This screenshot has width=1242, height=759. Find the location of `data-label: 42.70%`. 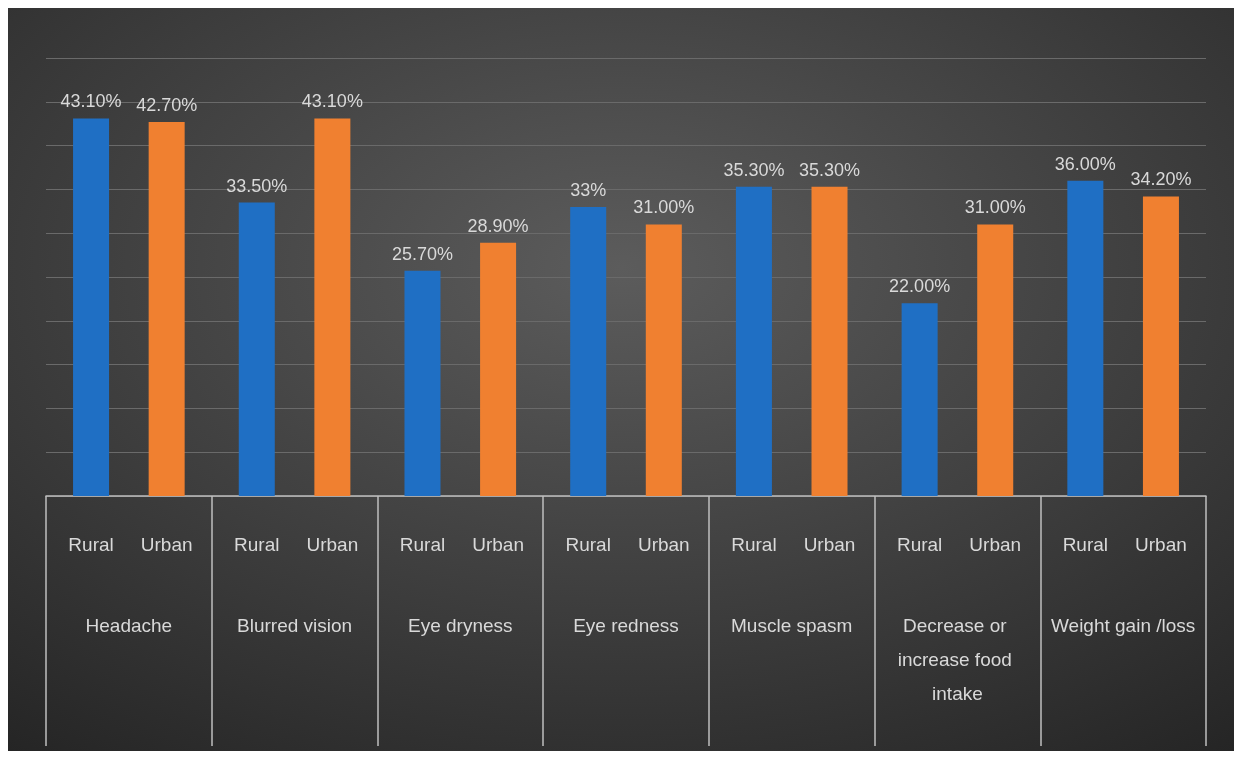

data-label: 42.70% is located at coordinates (167, 104).